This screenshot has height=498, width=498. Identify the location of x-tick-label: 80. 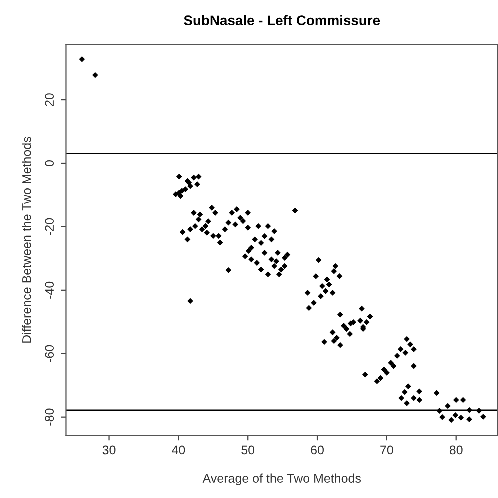
(456, 450).